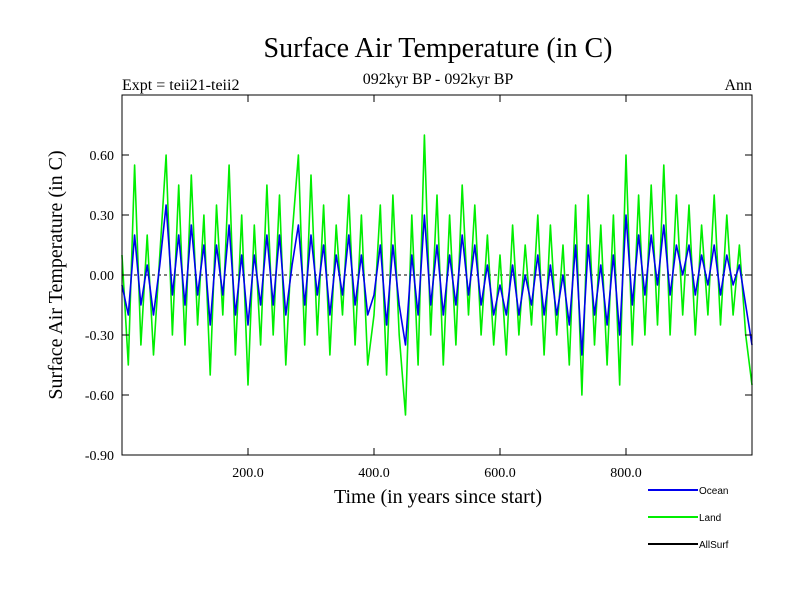 The image size is (800, 600). What do you see at coordinates (99, 336) in the screenshot?
I see `y-tick-label: -0.30` at bounding box center [99, 336].